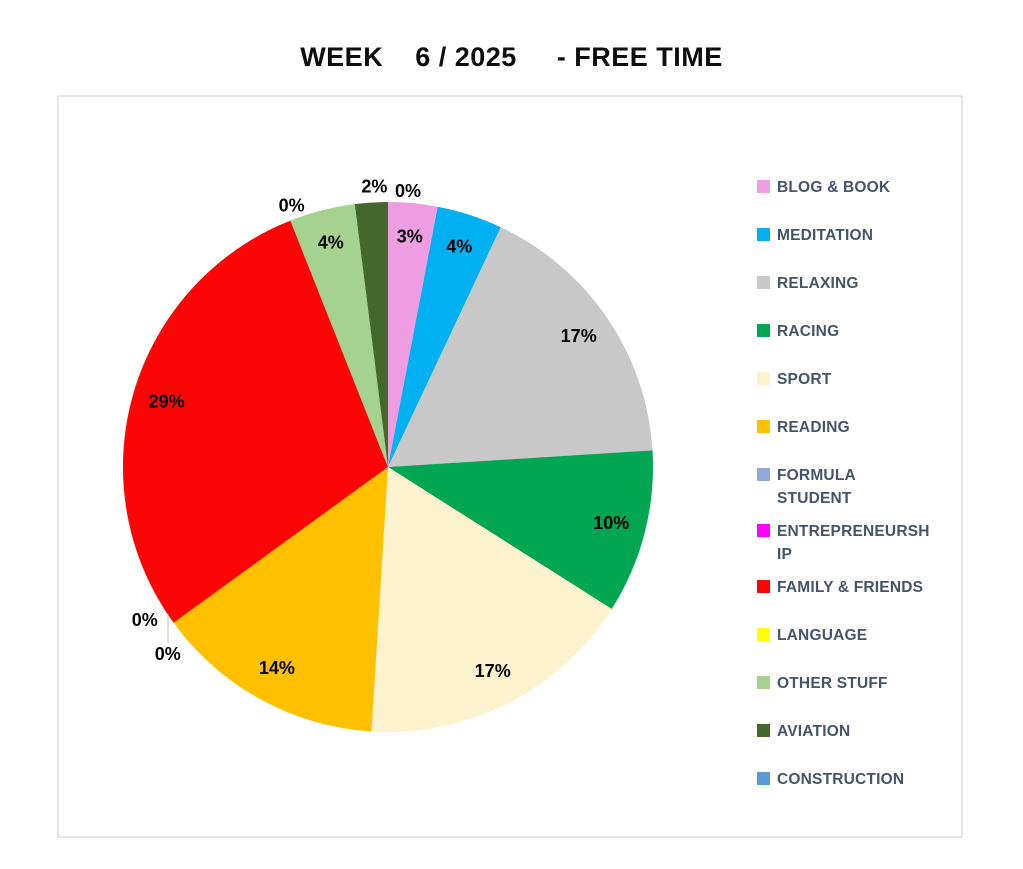 The image size is (1023, 869). I want to click on legend-label: AVIATION, so click(814, 731).